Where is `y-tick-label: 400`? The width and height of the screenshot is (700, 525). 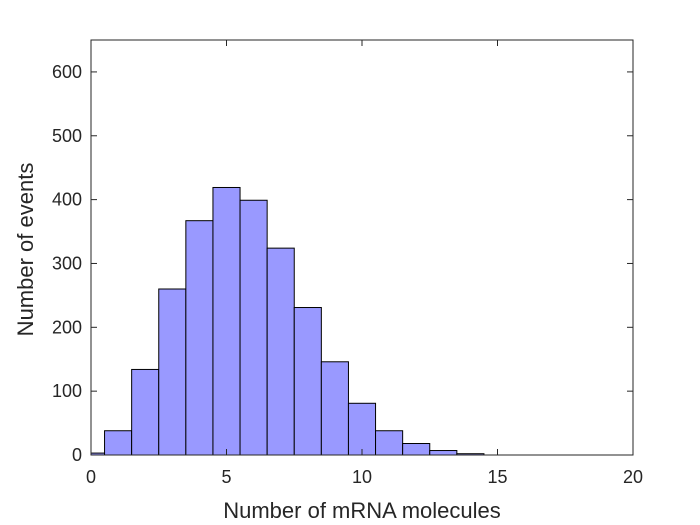 y-tick-label: 400 is located at coordinates (67, 200).